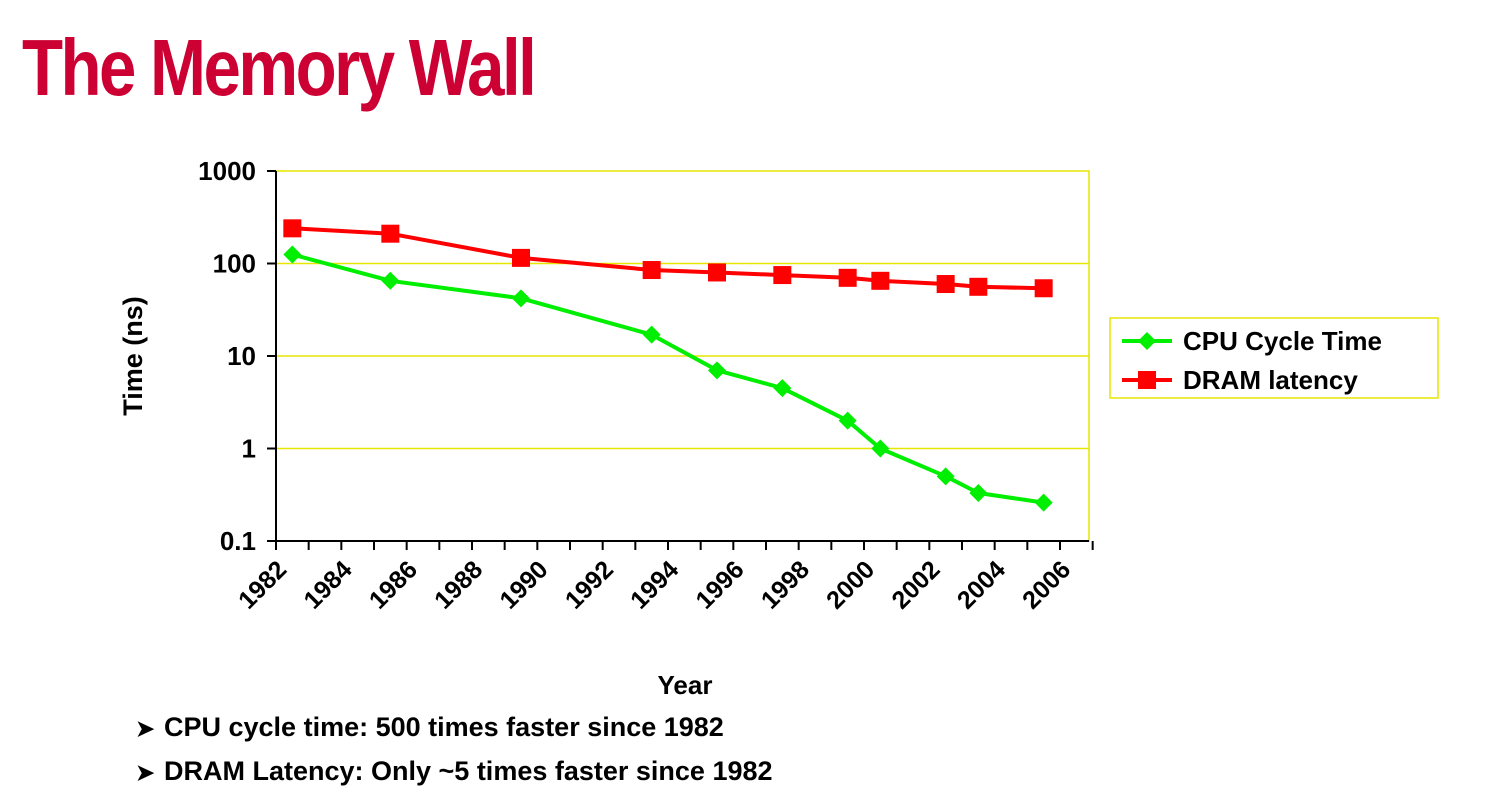 The image size is (1488, 803). Describe the element at coordinates (1046, 584) in the screenshot. I see `x-tick-label: 2006` at that location.